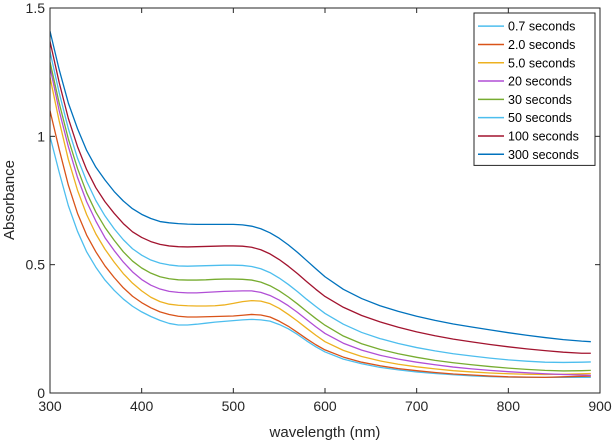  What do you see at coordinates (325, 406) in the screenshot?
I see `x-tick-label: 600` at bounding box center [325, 406].